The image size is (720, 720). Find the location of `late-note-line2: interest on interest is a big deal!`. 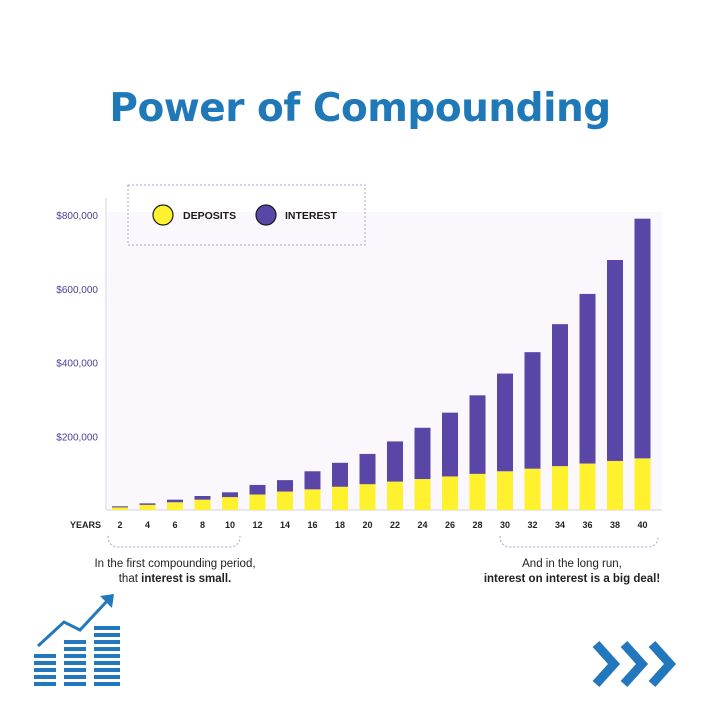

late-note-line2: interest on interest is a big deal! is located at coordinates (572, 579).